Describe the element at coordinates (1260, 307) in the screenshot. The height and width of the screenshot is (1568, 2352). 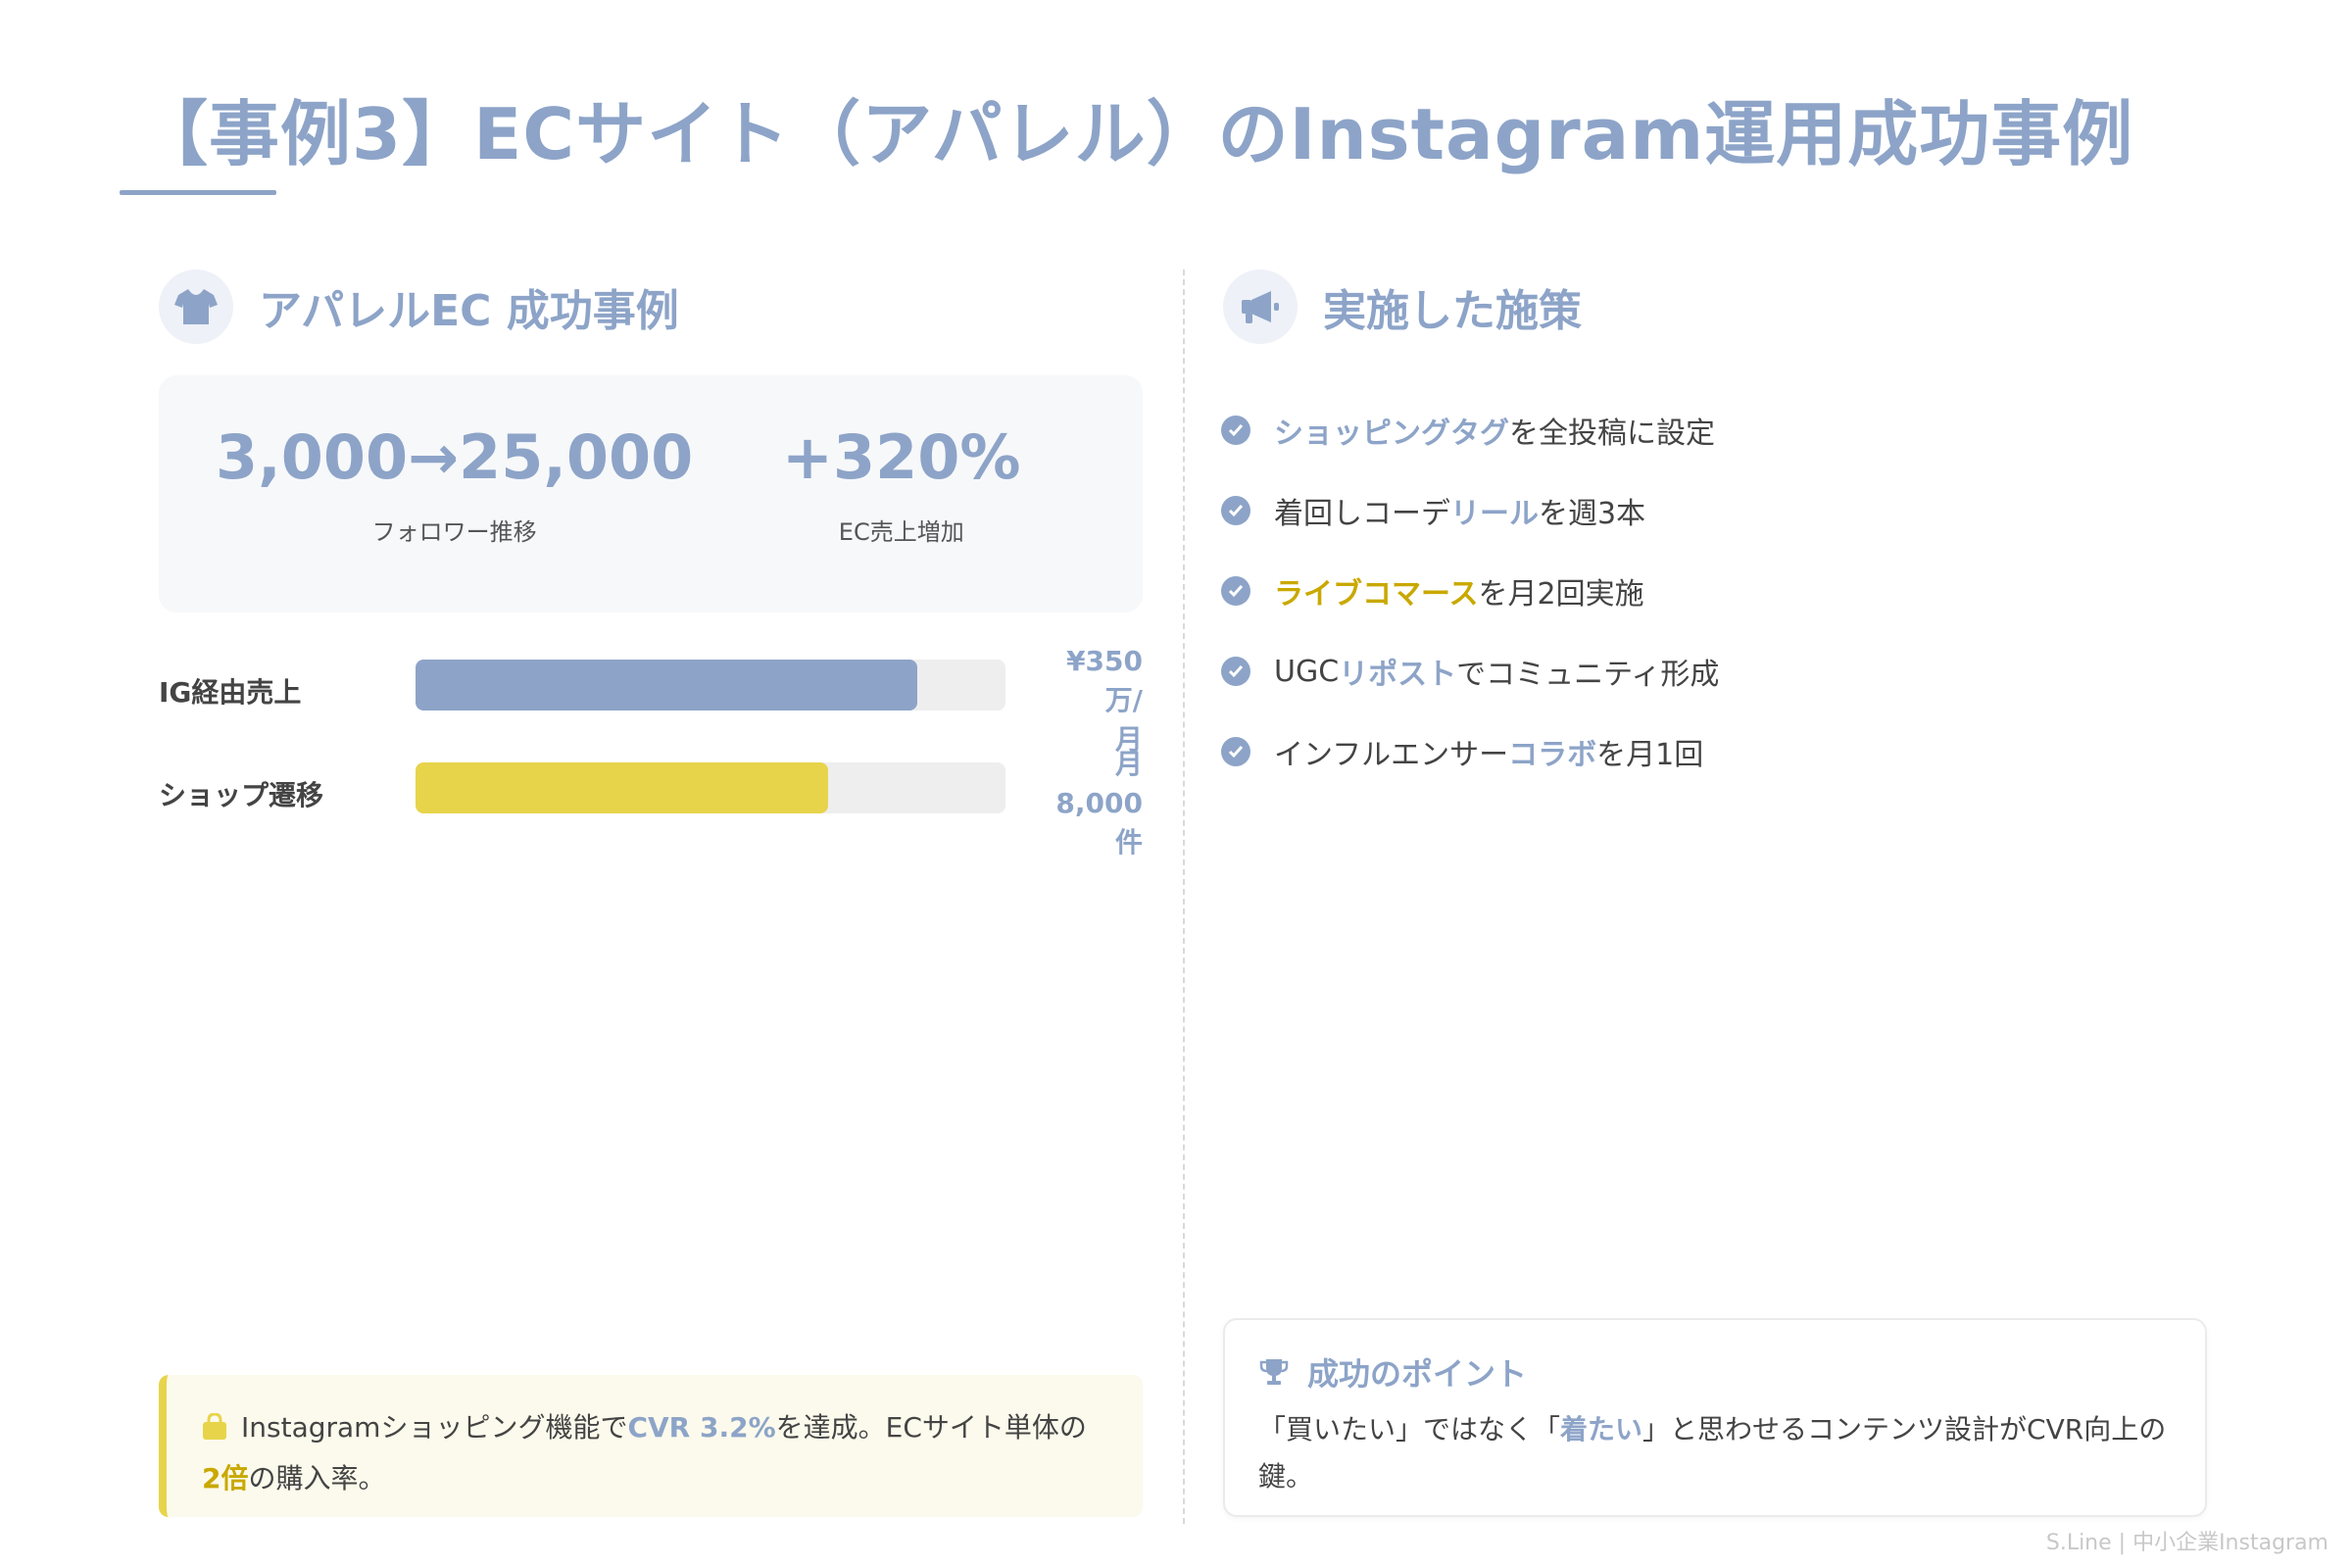
I see `megaphone-icon` at that location.